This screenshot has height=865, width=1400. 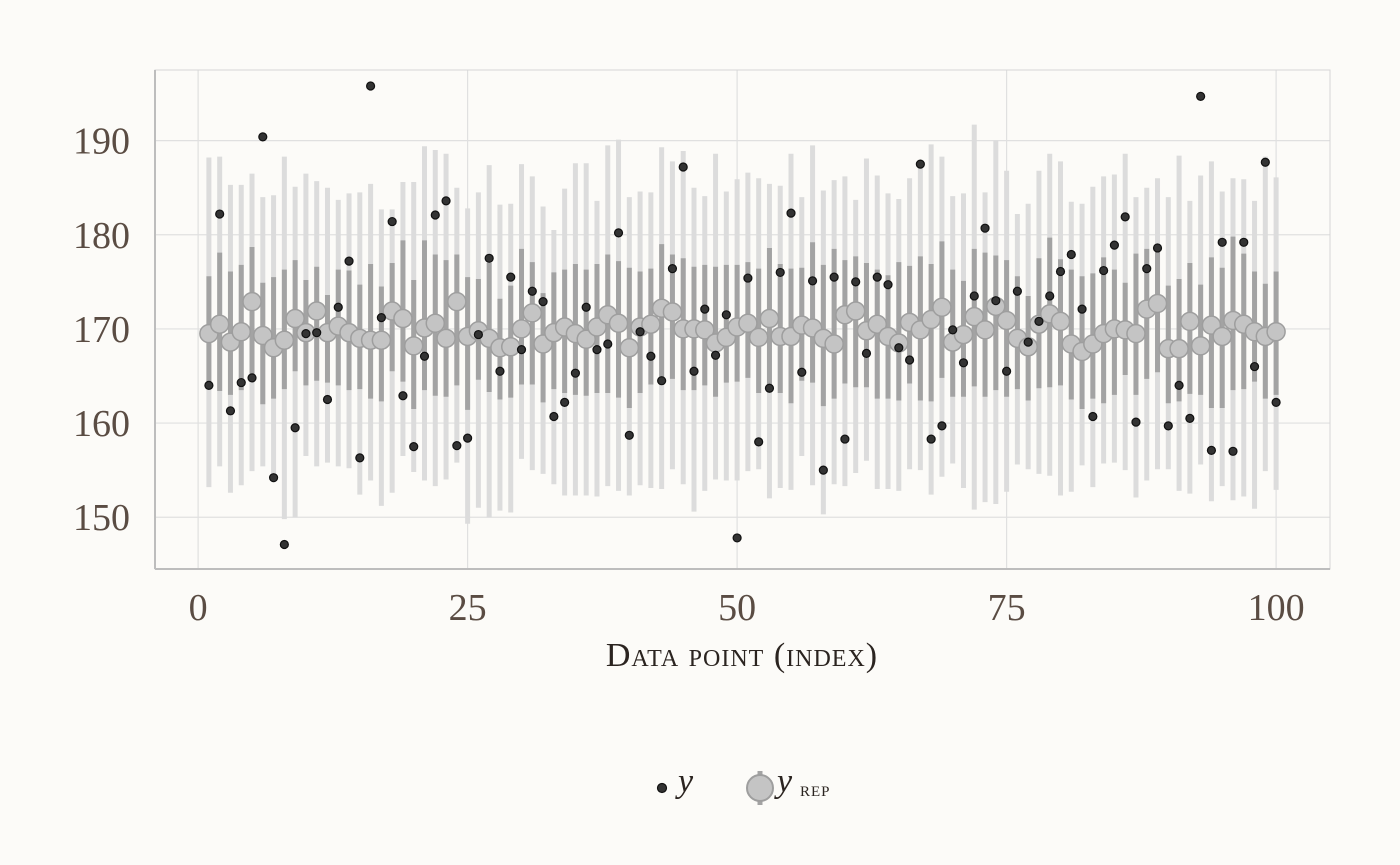 I want to click on x-tick-label: 25, so click(x=468, y=608).